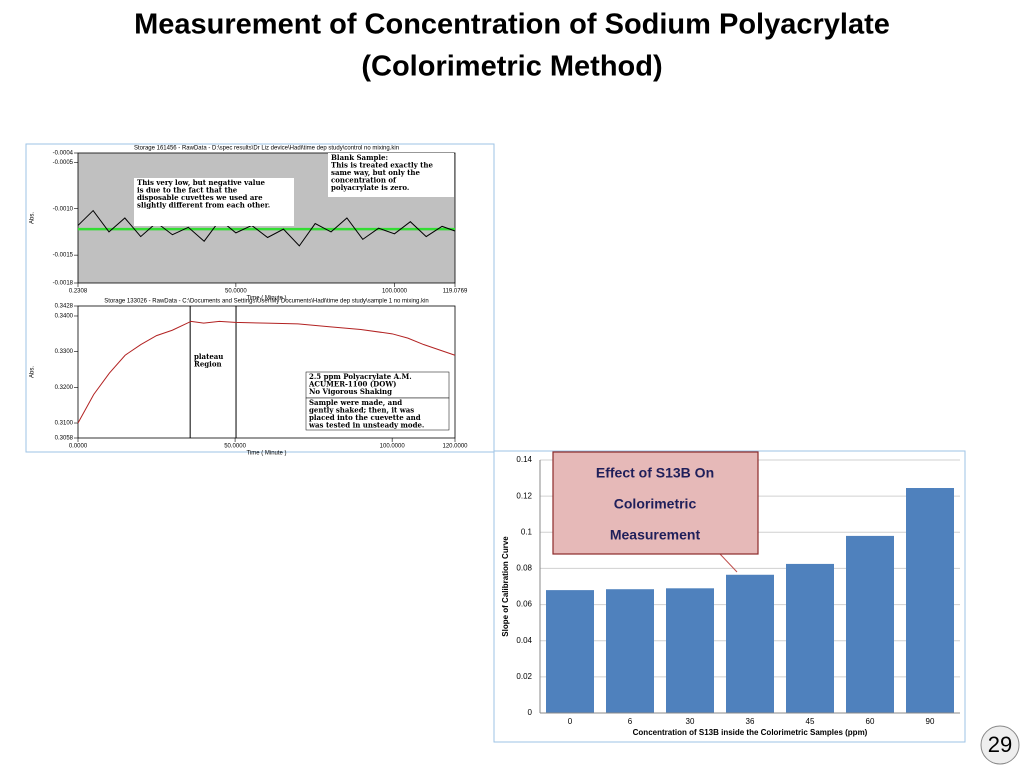  I want to click on page-badge, so click(1000, 745).